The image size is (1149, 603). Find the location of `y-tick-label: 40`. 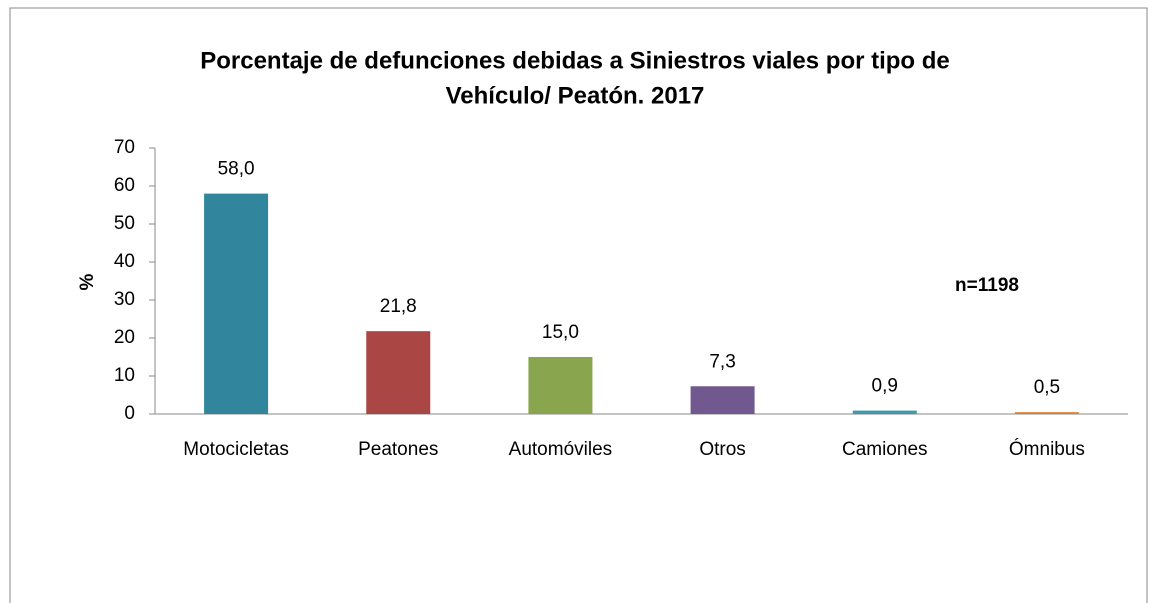

y-tick-label: 40 is located at coordinates (124, 261).